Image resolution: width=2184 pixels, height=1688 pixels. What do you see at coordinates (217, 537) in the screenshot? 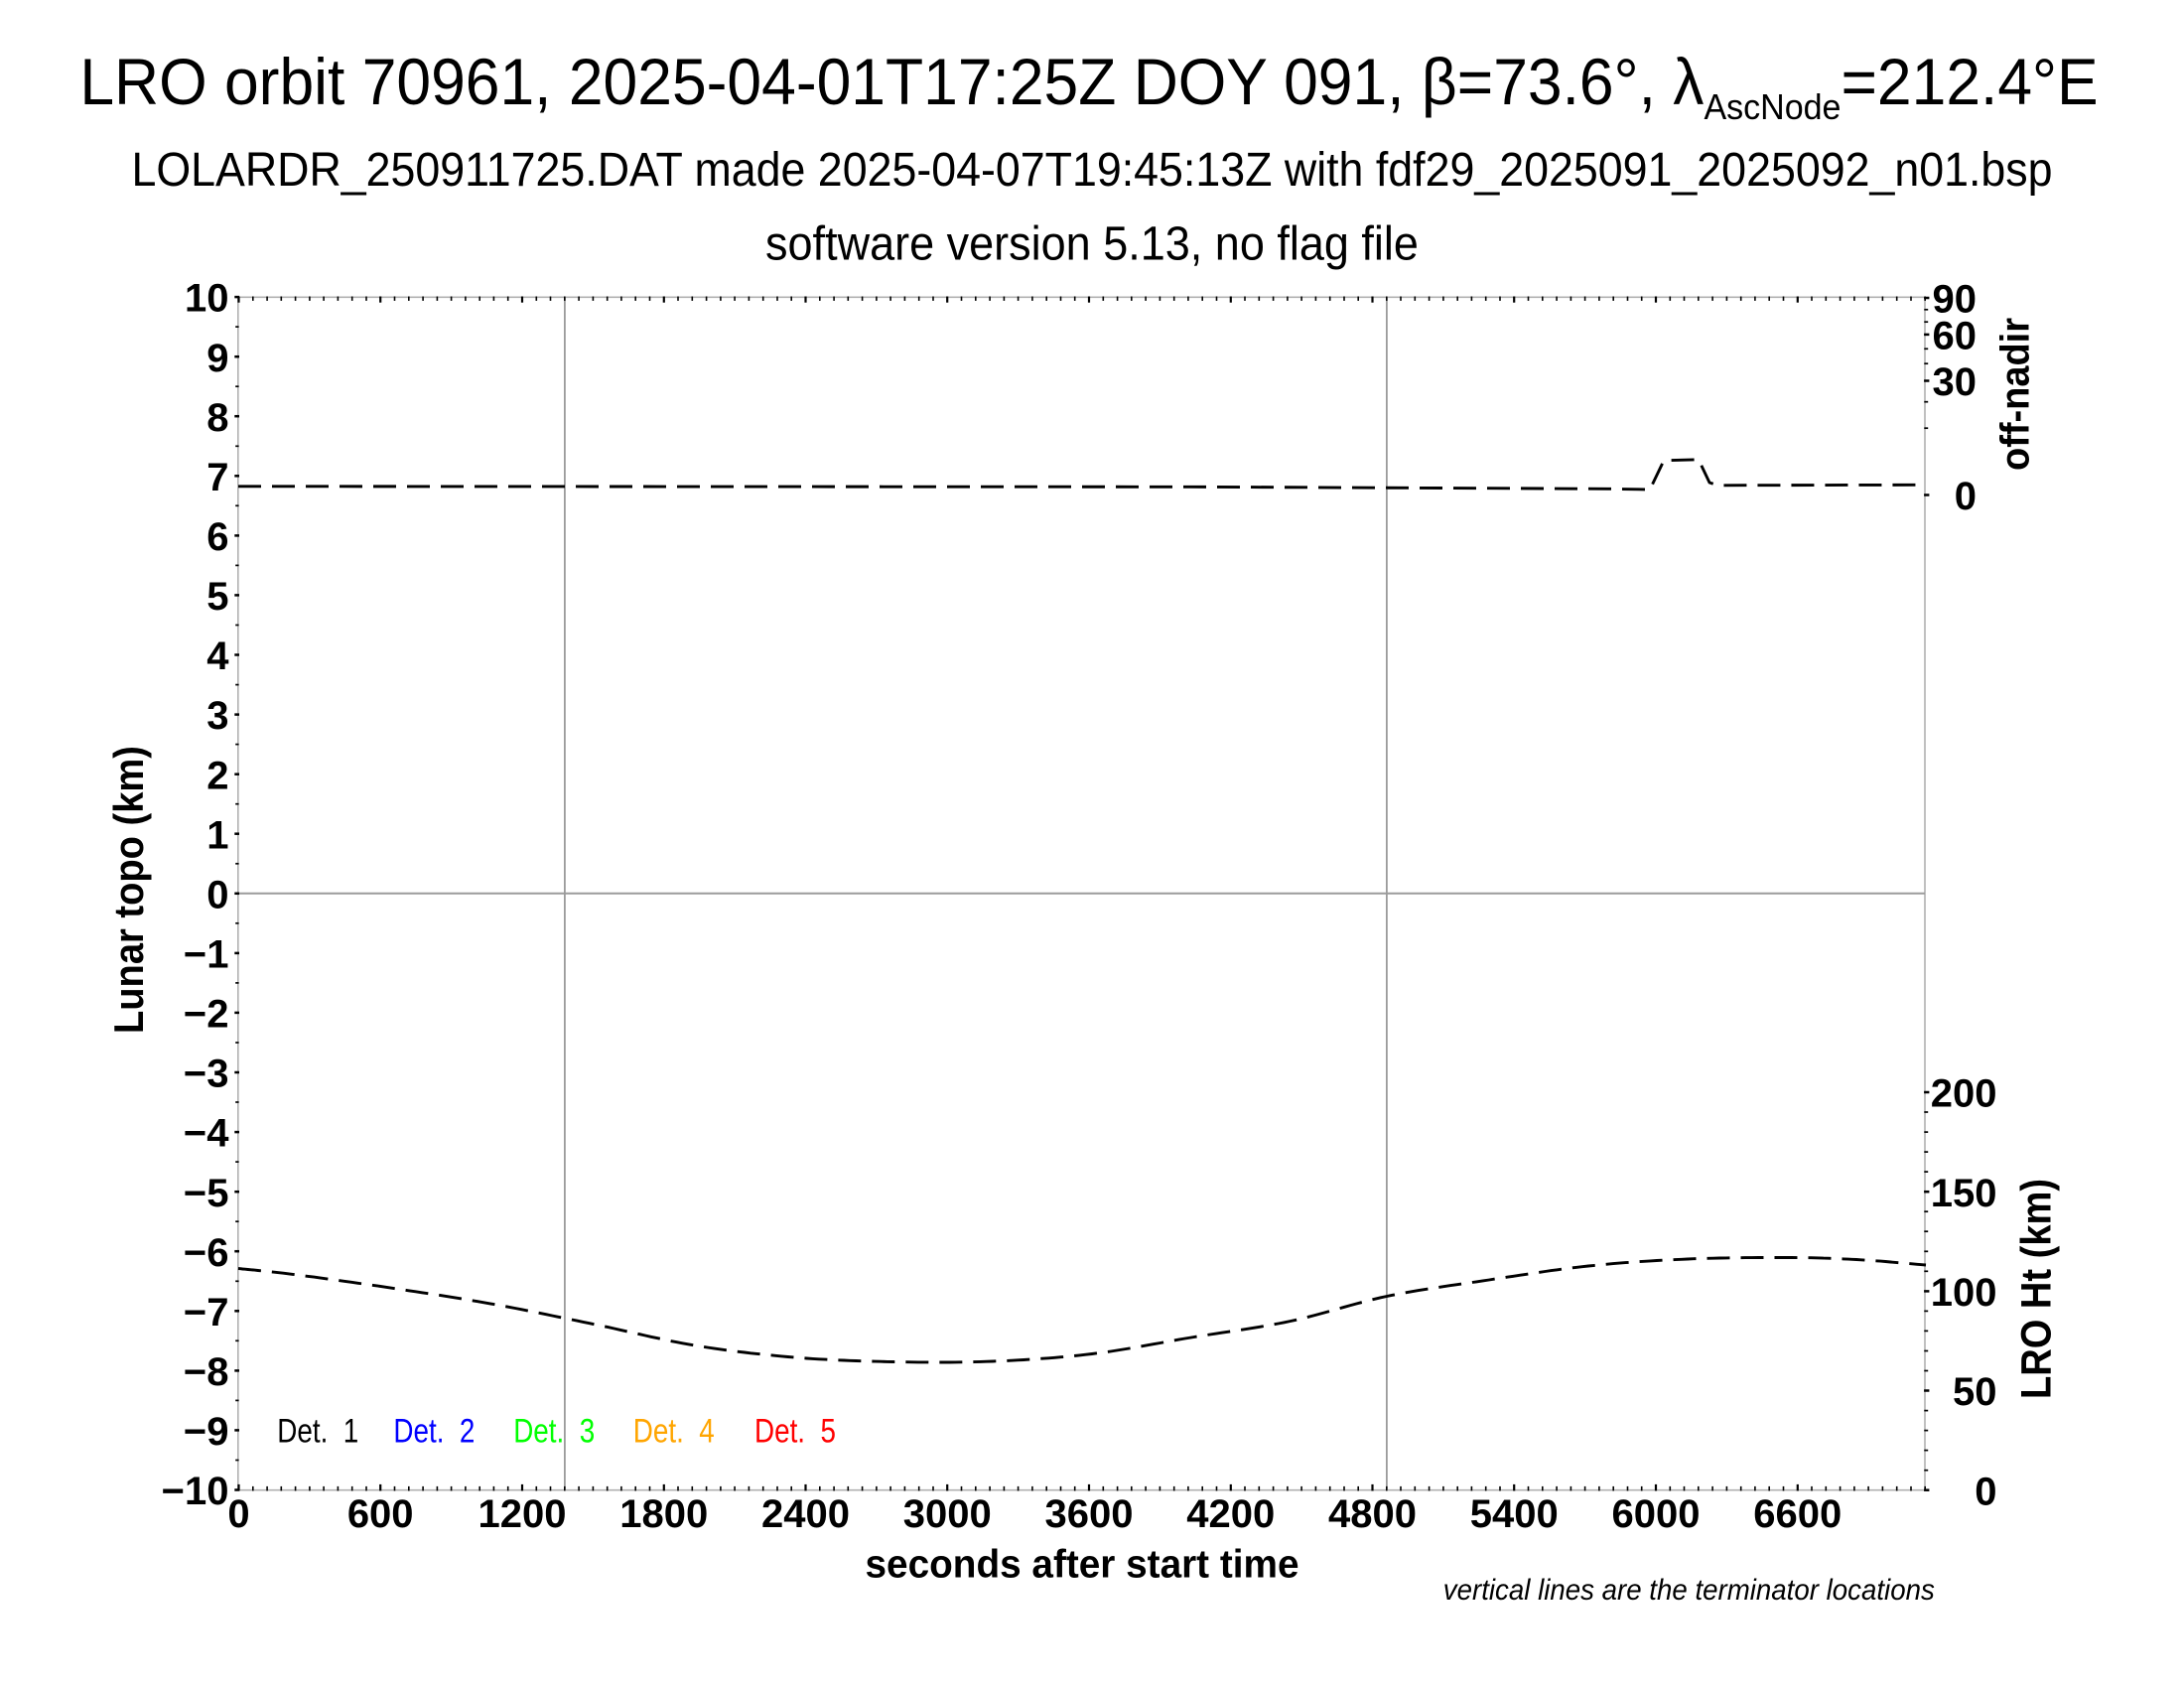
I see `svg-text: 6` at bounding box center [217, 537].